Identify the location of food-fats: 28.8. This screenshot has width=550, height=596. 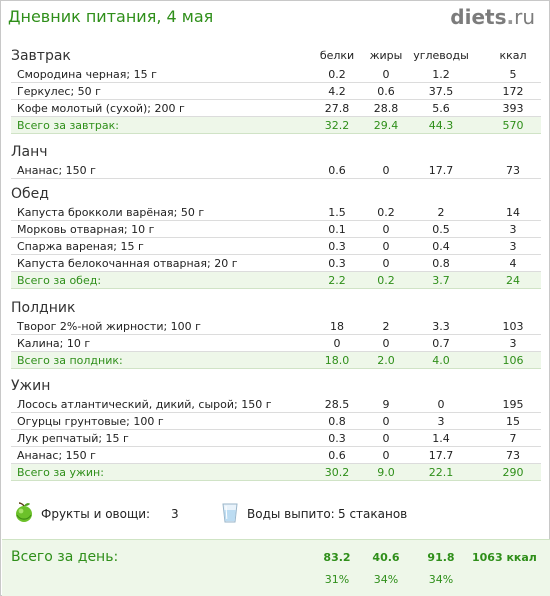
(386, 108).